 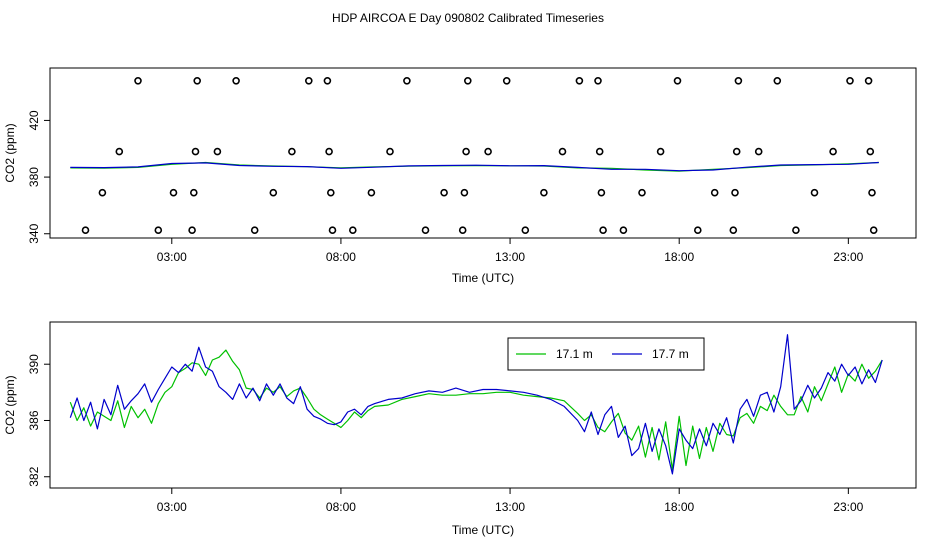 What do you see at coordinates (341, 507) in the screenshot?
I see `bottom-x-tick-label-1: 08:00` at bounding box center [341, 507].